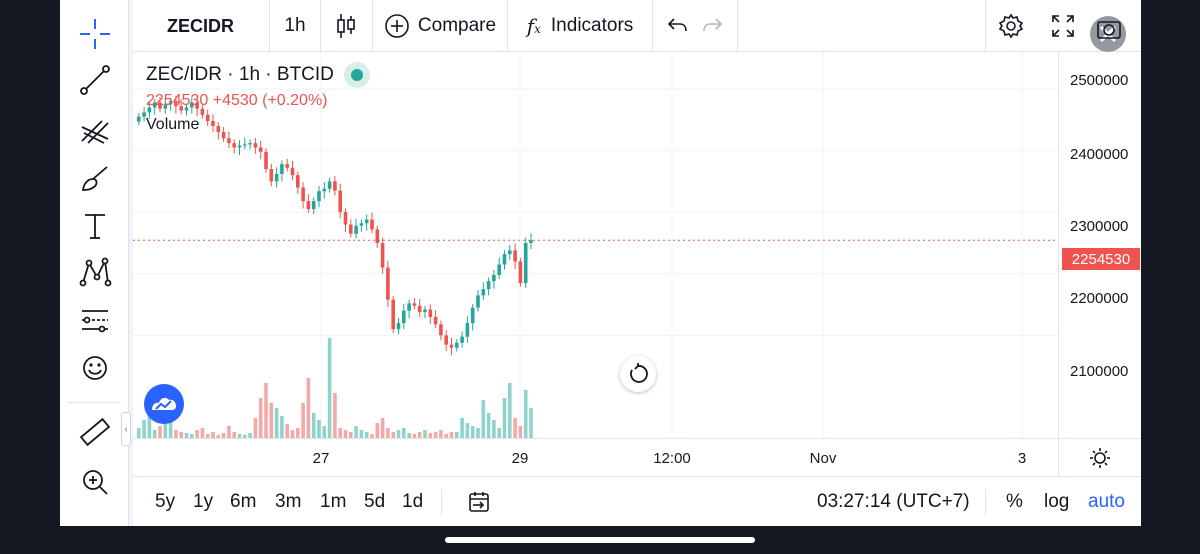  I want to click on legend-volume-label: Volume, so click(173, 124).